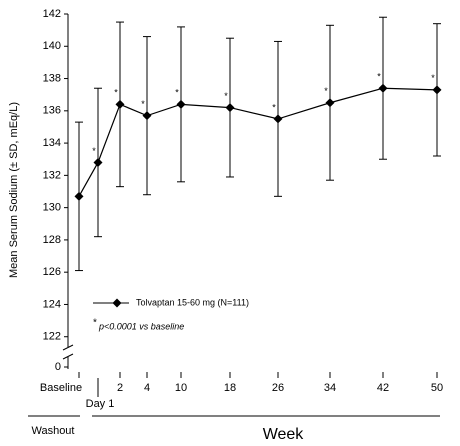 Image resolution: width=460 pixels, height=446 pixels. Describe the element at coordinates (52, 175) in the screenshot. I see `y-tick-label: 132` at that location.